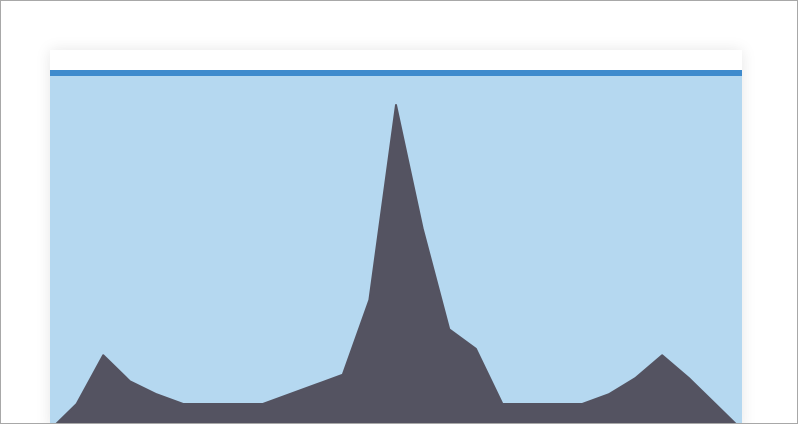 This screenshot has height=424, width=798. What do you see at coordinates (396, 73) in the screenshot?
I see `card-accent-bar` at bounding box center [396, 73].